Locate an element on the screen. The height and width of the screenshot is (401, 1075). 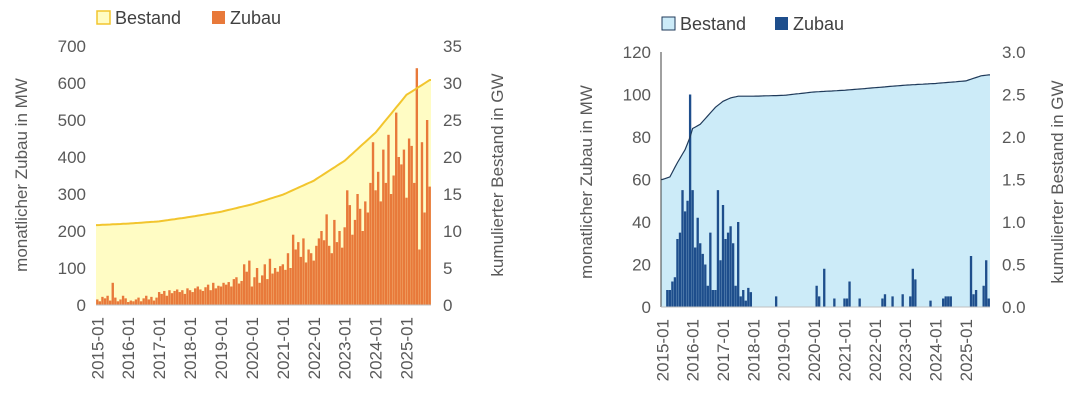
y-tick-left-label: 0 is located at coordinates (646, 307).